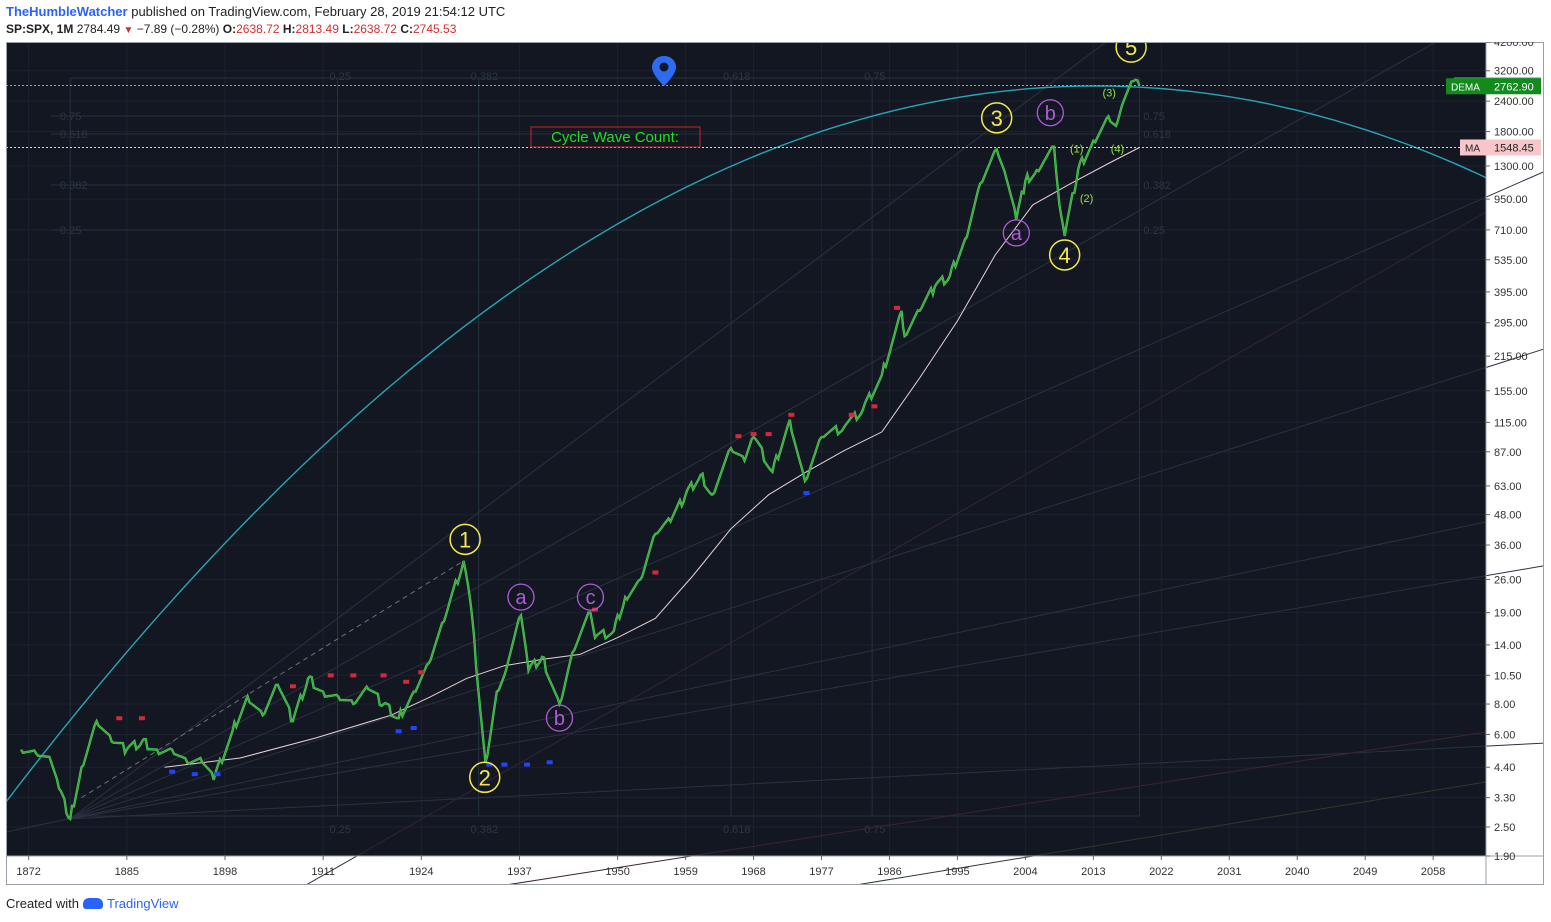 This screenshot has height=922, width=1551. I want to click on wave-label: 2, so click(484, 777).